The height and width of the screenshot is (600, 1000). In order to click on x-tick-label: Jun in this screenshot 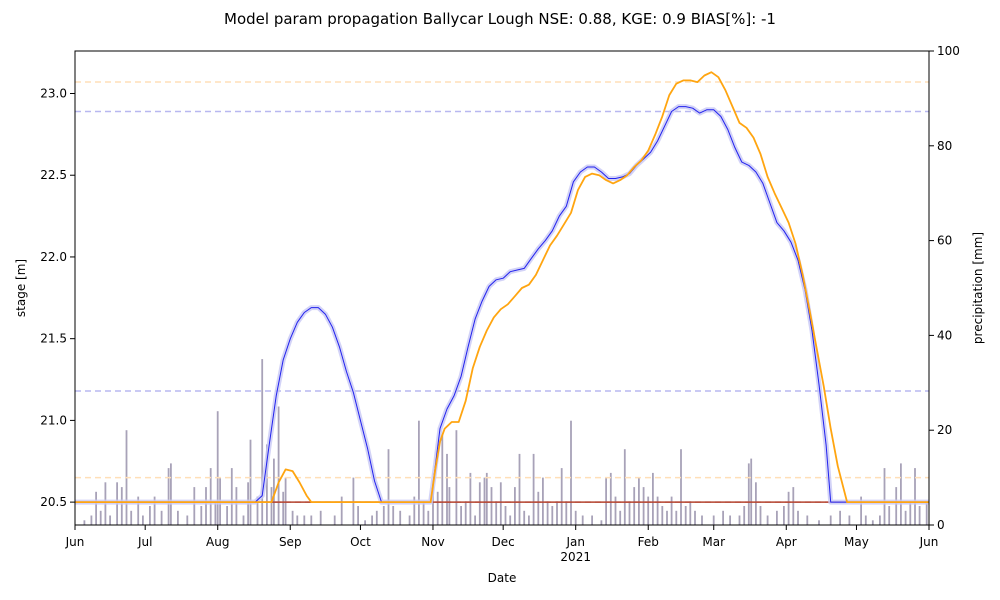, I will do `click(75, 542)`.